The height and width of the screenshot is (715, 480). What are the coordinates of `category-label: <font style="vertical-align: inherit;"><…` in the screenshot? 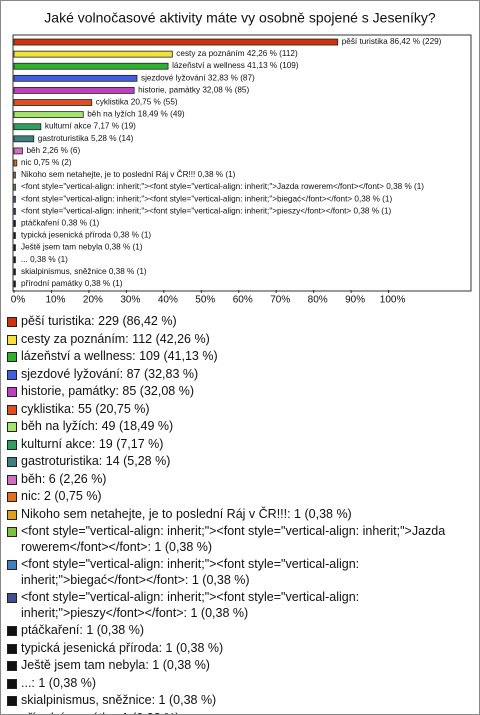 It's located at (186, 211).